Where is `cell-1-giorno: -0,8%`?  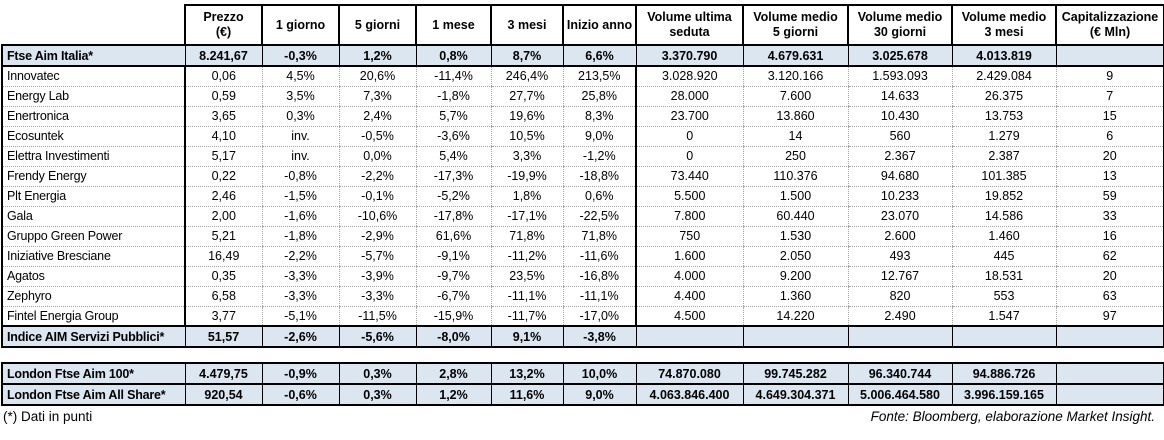
cell-1-giorno: -0,8% is located at coordinates (300, 176).